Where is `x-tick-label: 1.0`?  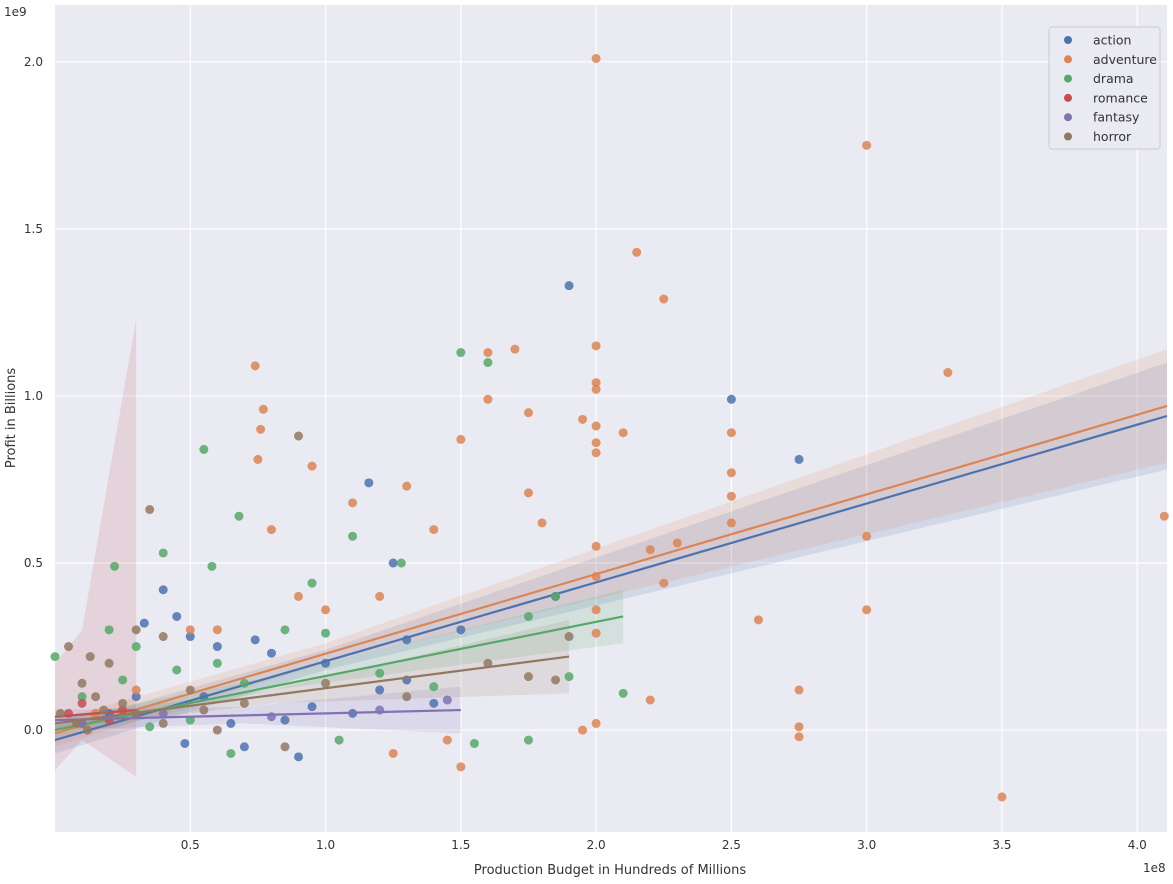
x-tick-label: 1.0 is located at coordinates (325, 845).